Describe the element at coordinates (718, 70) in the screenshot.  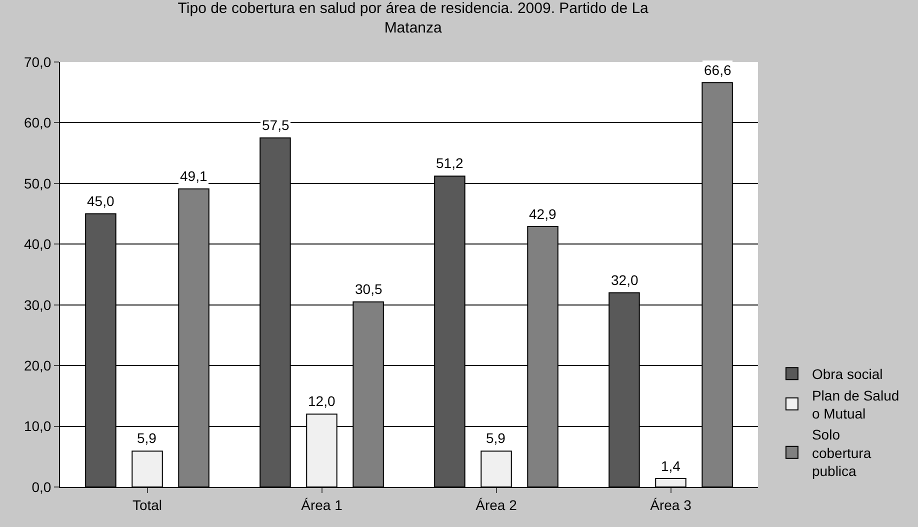
I see `data-label: 66,6` at that location.